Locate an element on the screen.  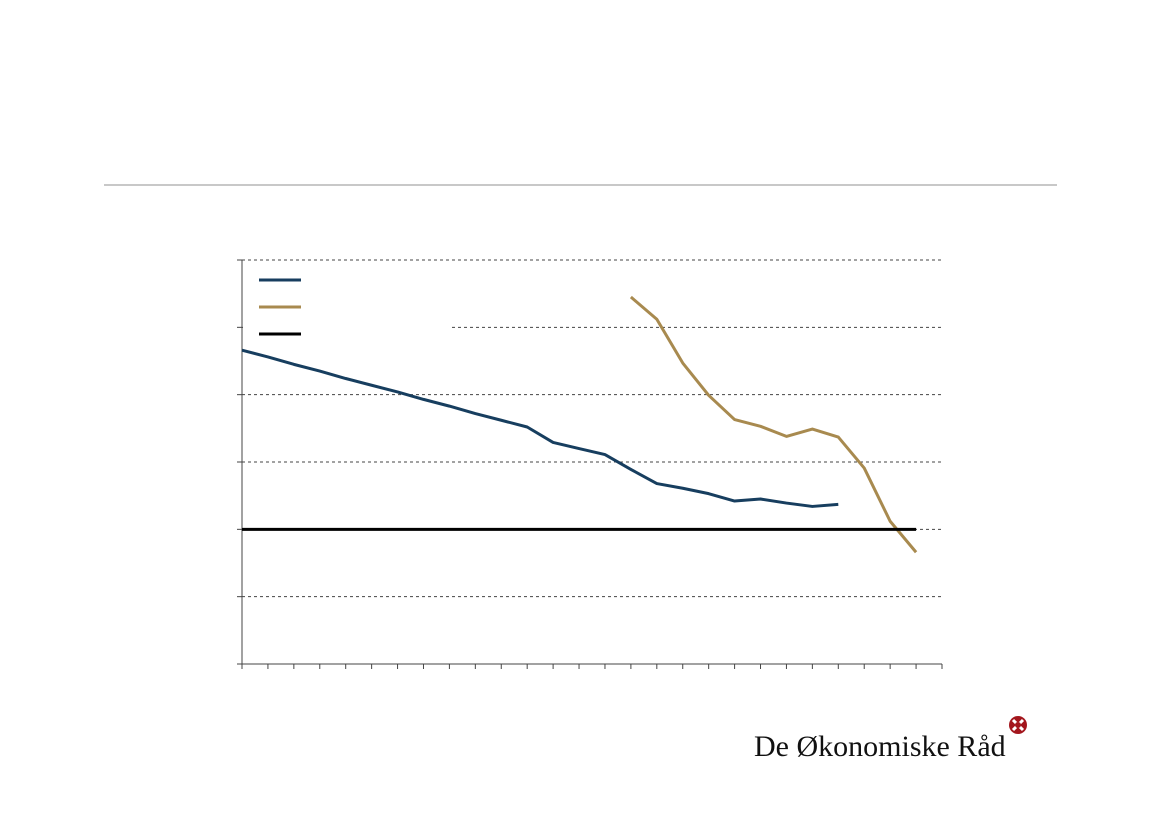
logo-text: De Økonomiske Råd is located at coordinates (880, 746).